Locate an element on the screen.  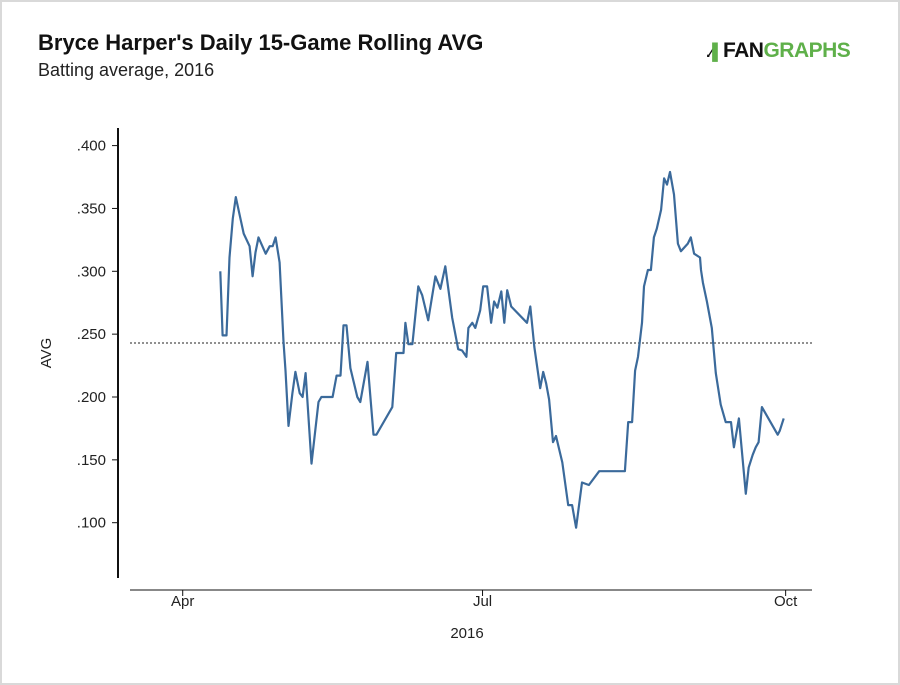
chart-title: Bryce Harper's Daily 15-Game Rolling AVG is located at coordinates (261, 42).